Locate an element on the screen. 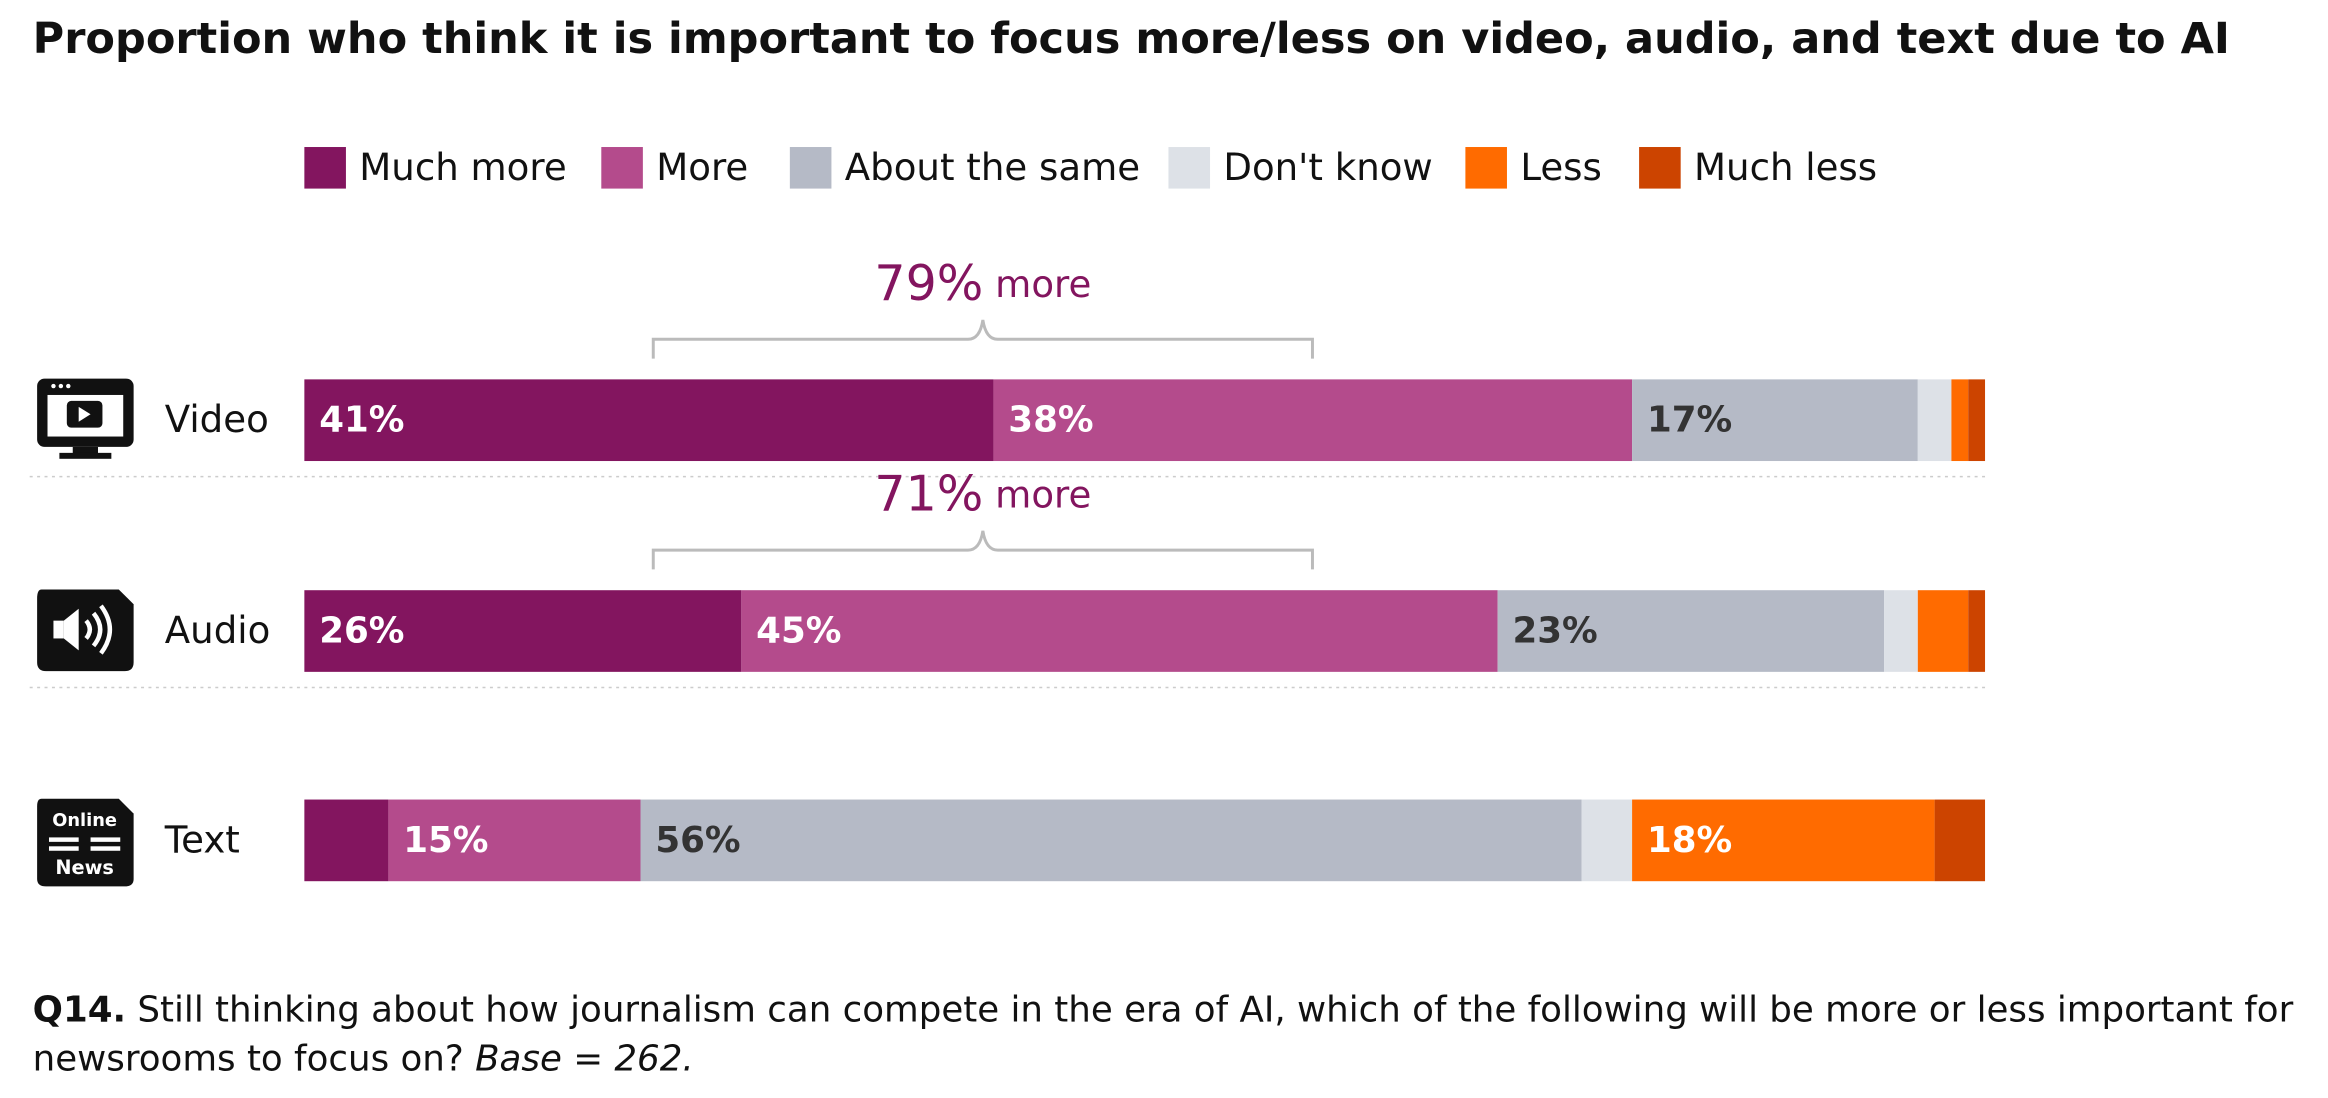 This screenshot has width=2328, height=1098. footnote-label: Q14. is located at coordinates (79, 1009).